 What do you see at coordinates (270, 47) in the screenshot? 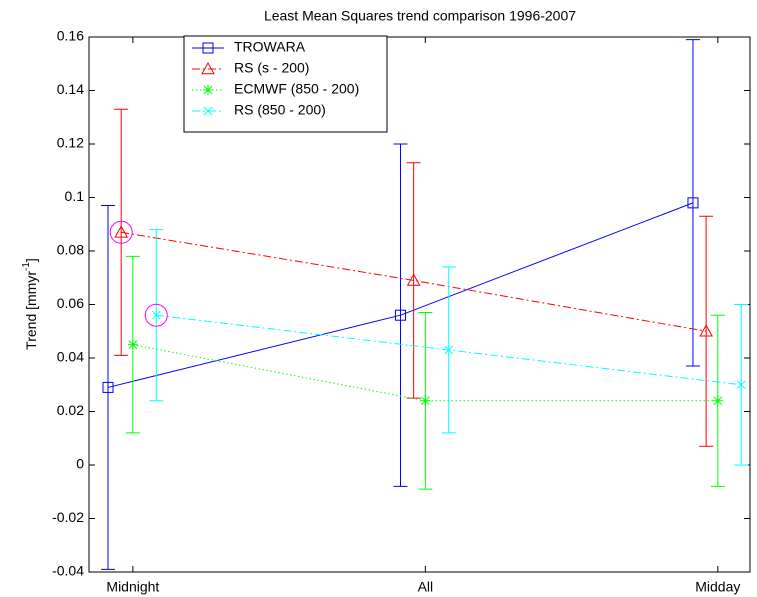
I see `legend-label: TROWARA` at bounding box center [270, 47].